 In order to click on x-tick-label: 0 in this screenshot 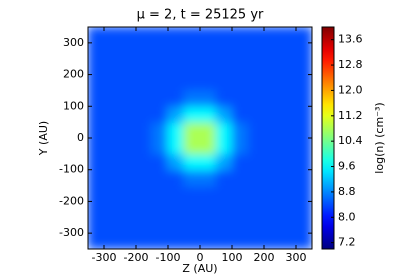, I will do `click(200, 257)`.